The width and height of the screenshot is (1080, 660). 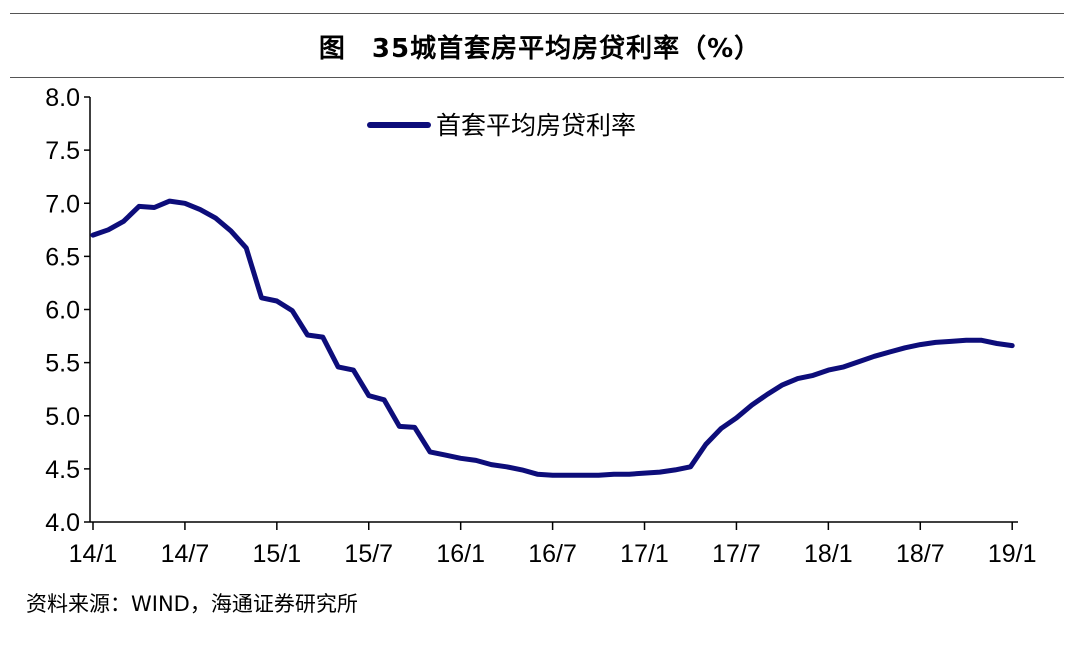 What do you see at coordinates (736, 554) in the screenshot?
I see `x-tick-label: 17/7` at bounding box center [736, 554].